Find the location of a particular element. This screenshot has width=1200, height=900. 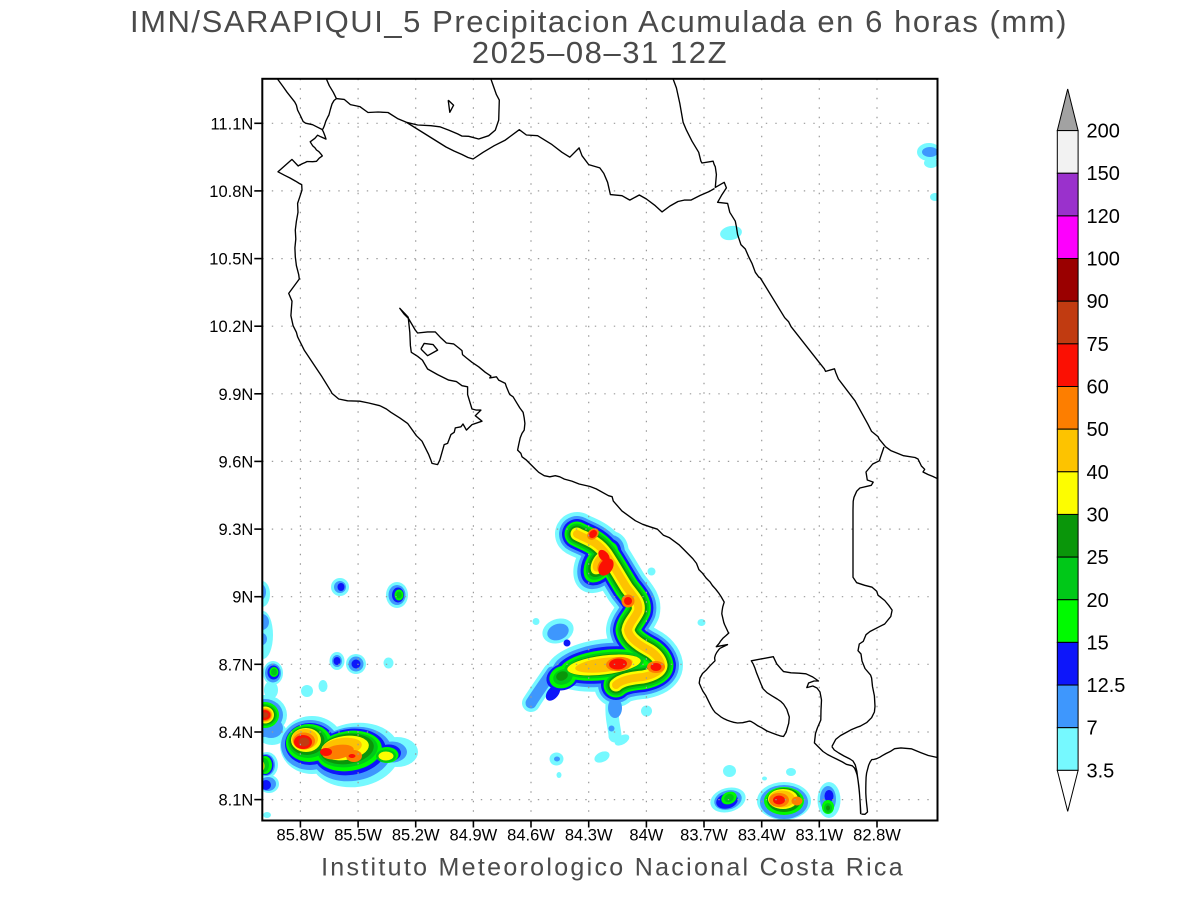

svg-text: 84.9W is located at coordinates (474, 836).